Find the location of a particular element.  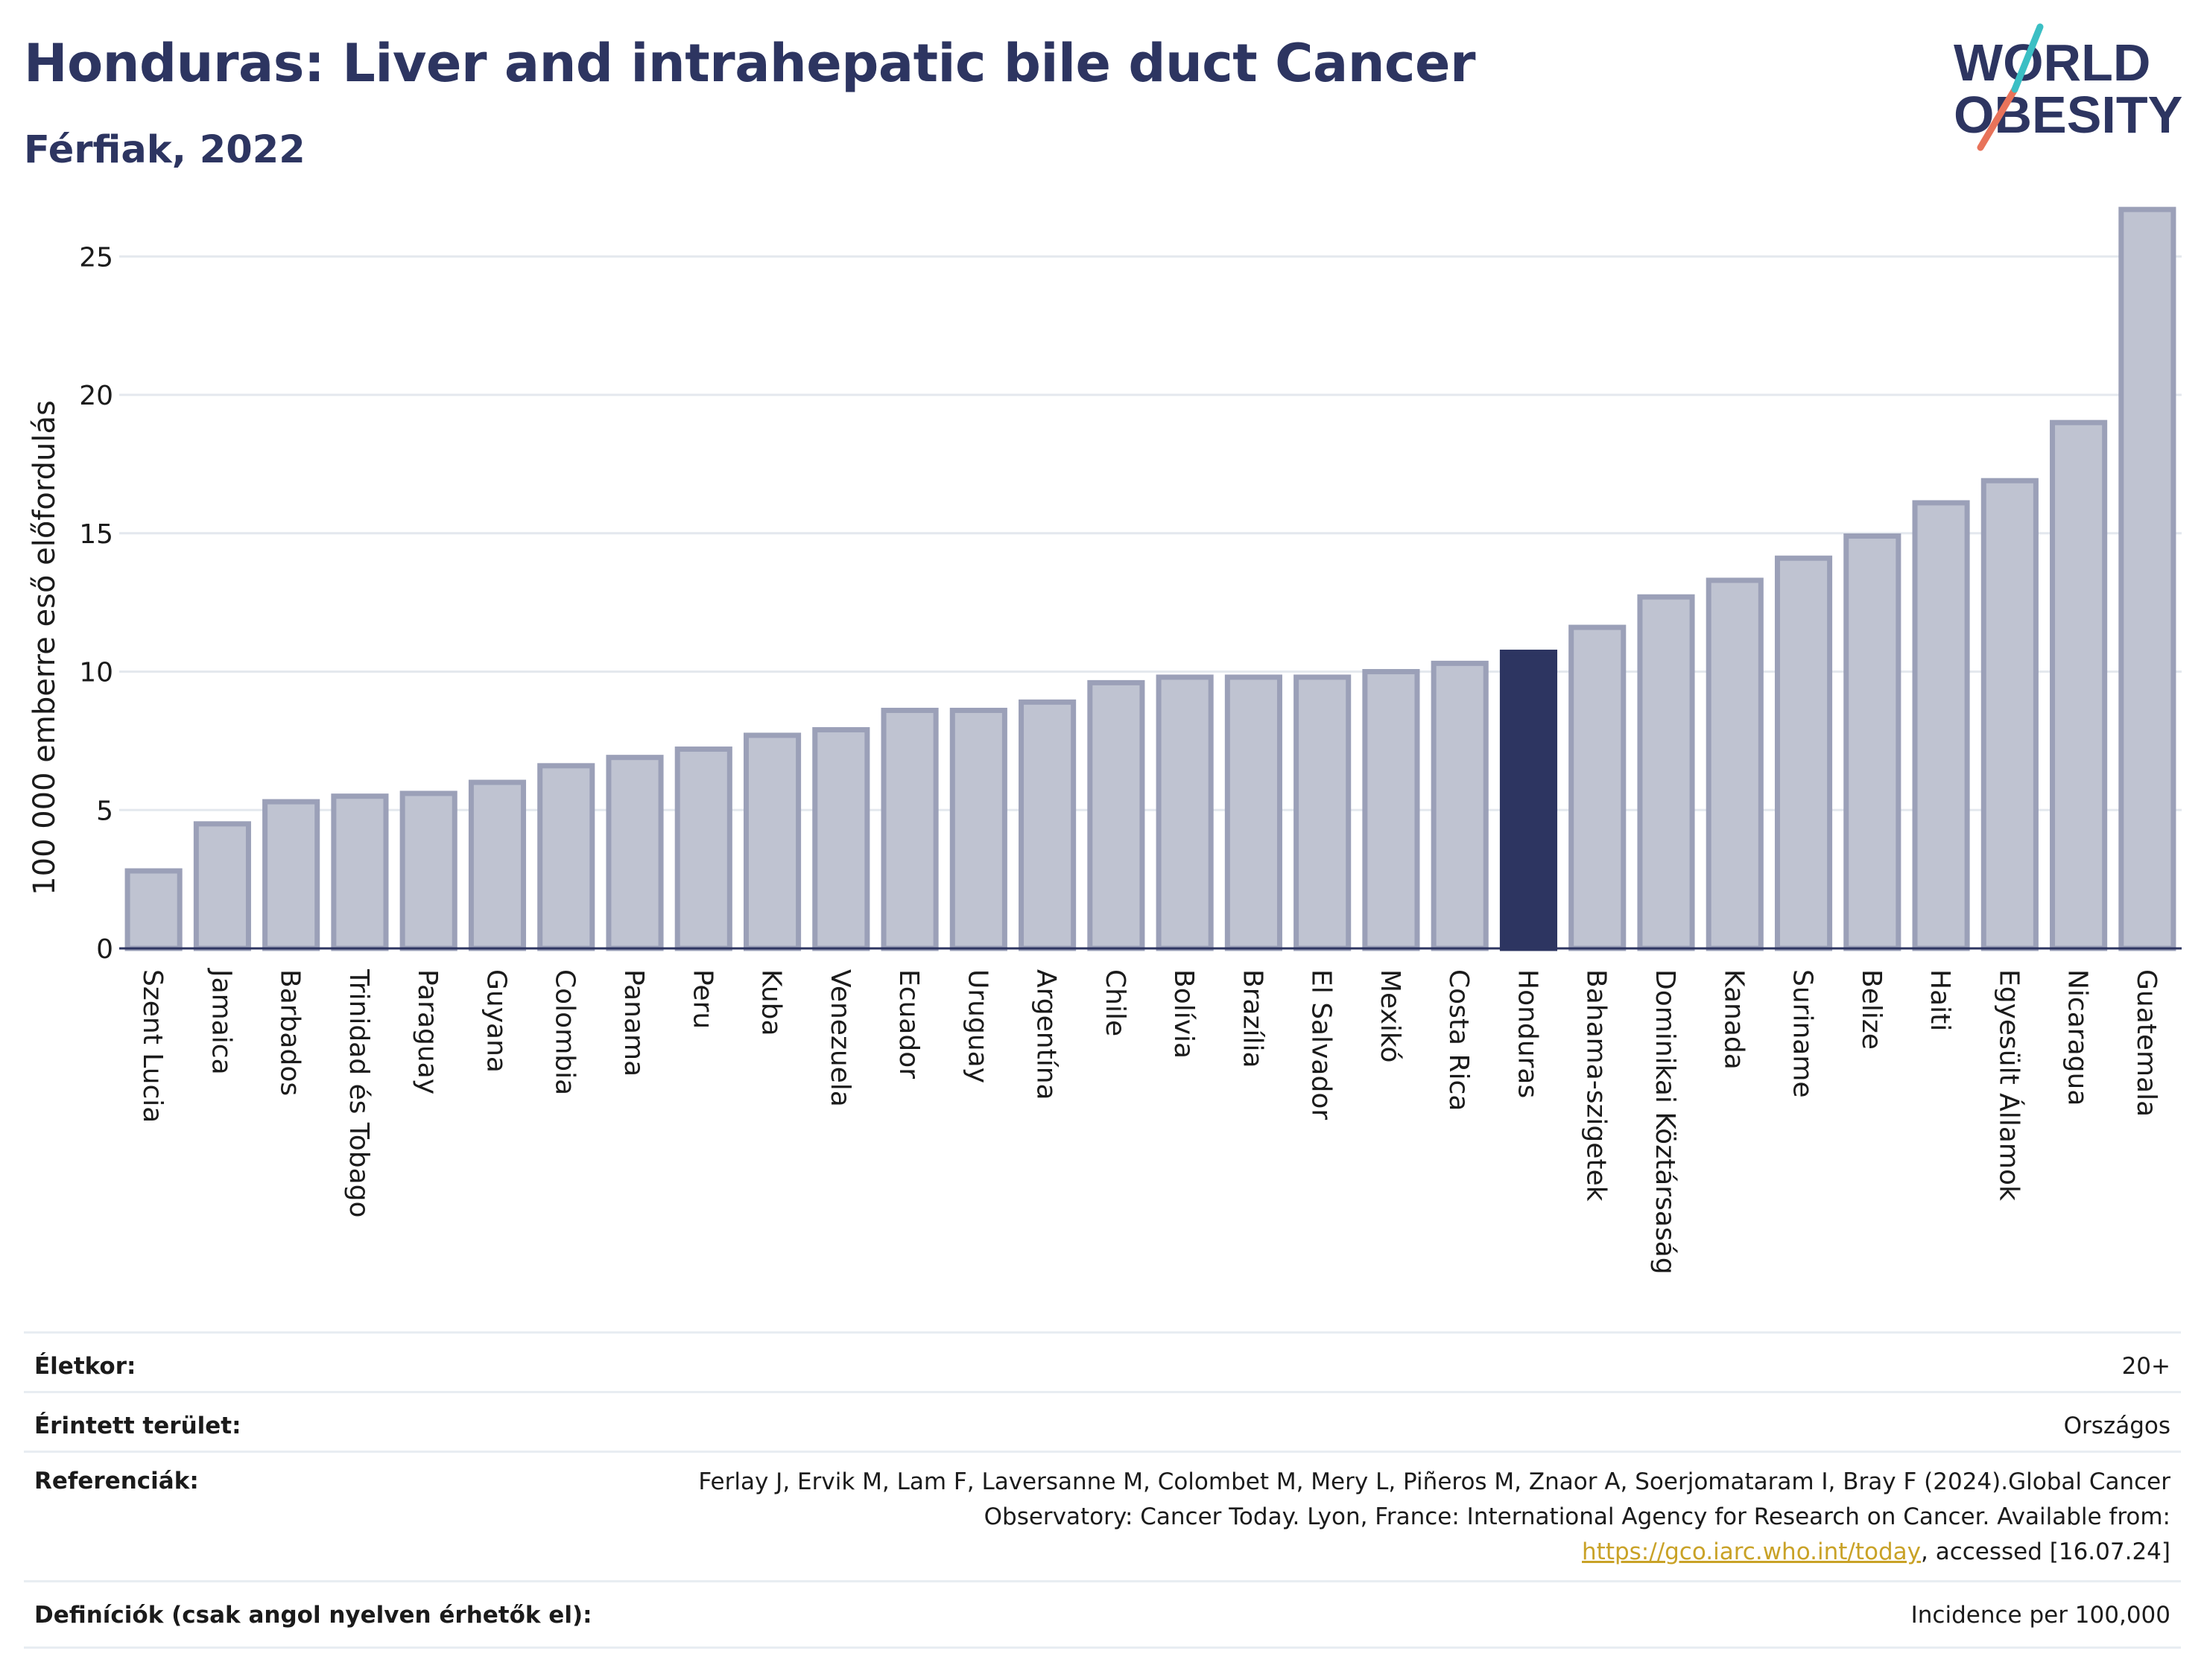

x-tick-label: Nicaragua is located at coordinates (2077, 1037).